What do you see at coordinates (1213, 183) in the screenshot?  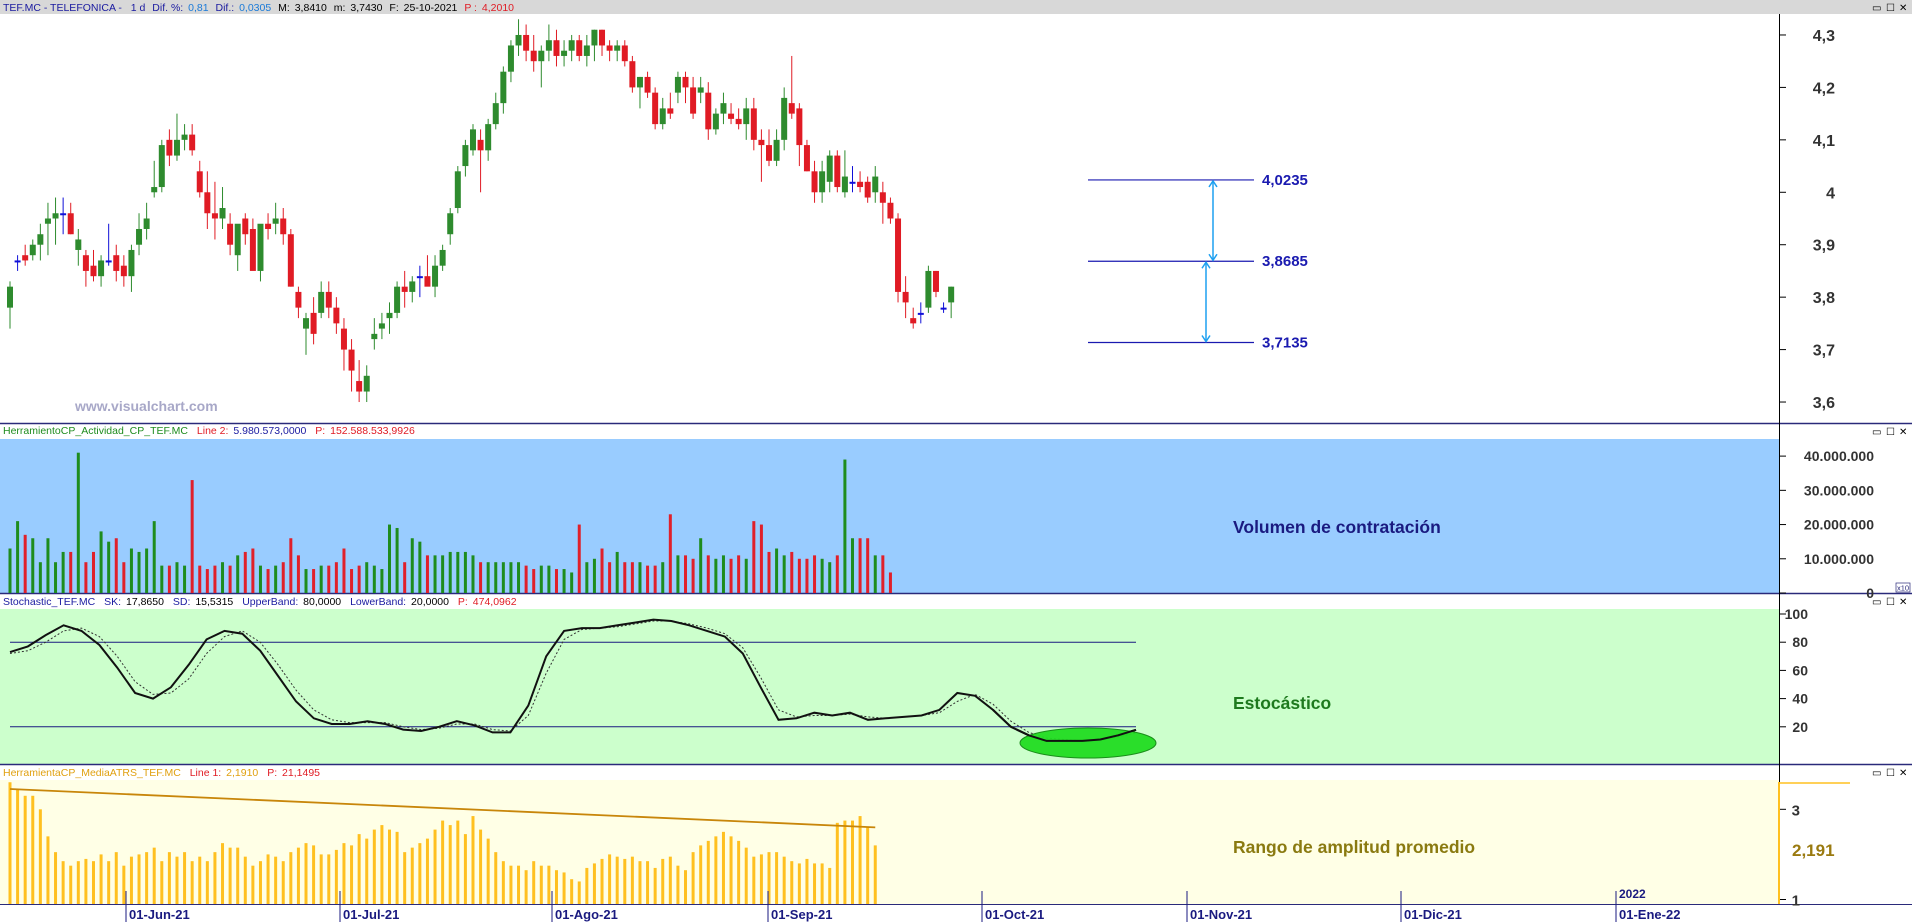 I see `arrow-head` at bounding box center [1213, 183].